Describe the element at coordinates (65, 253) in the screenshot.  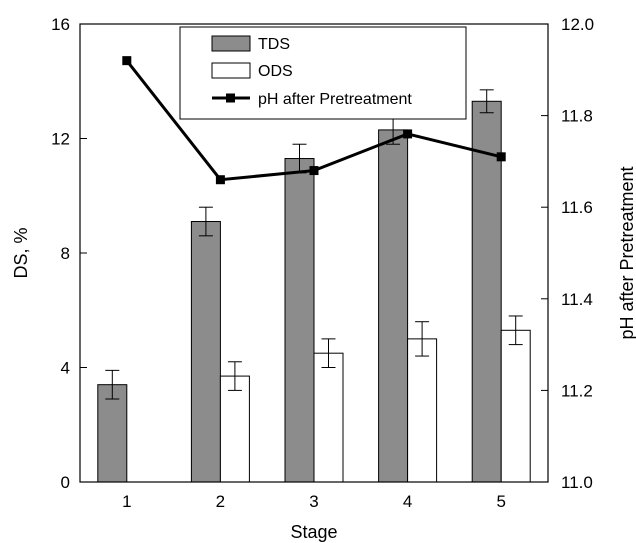
I see `y-tick-label-8: 8` at that location.